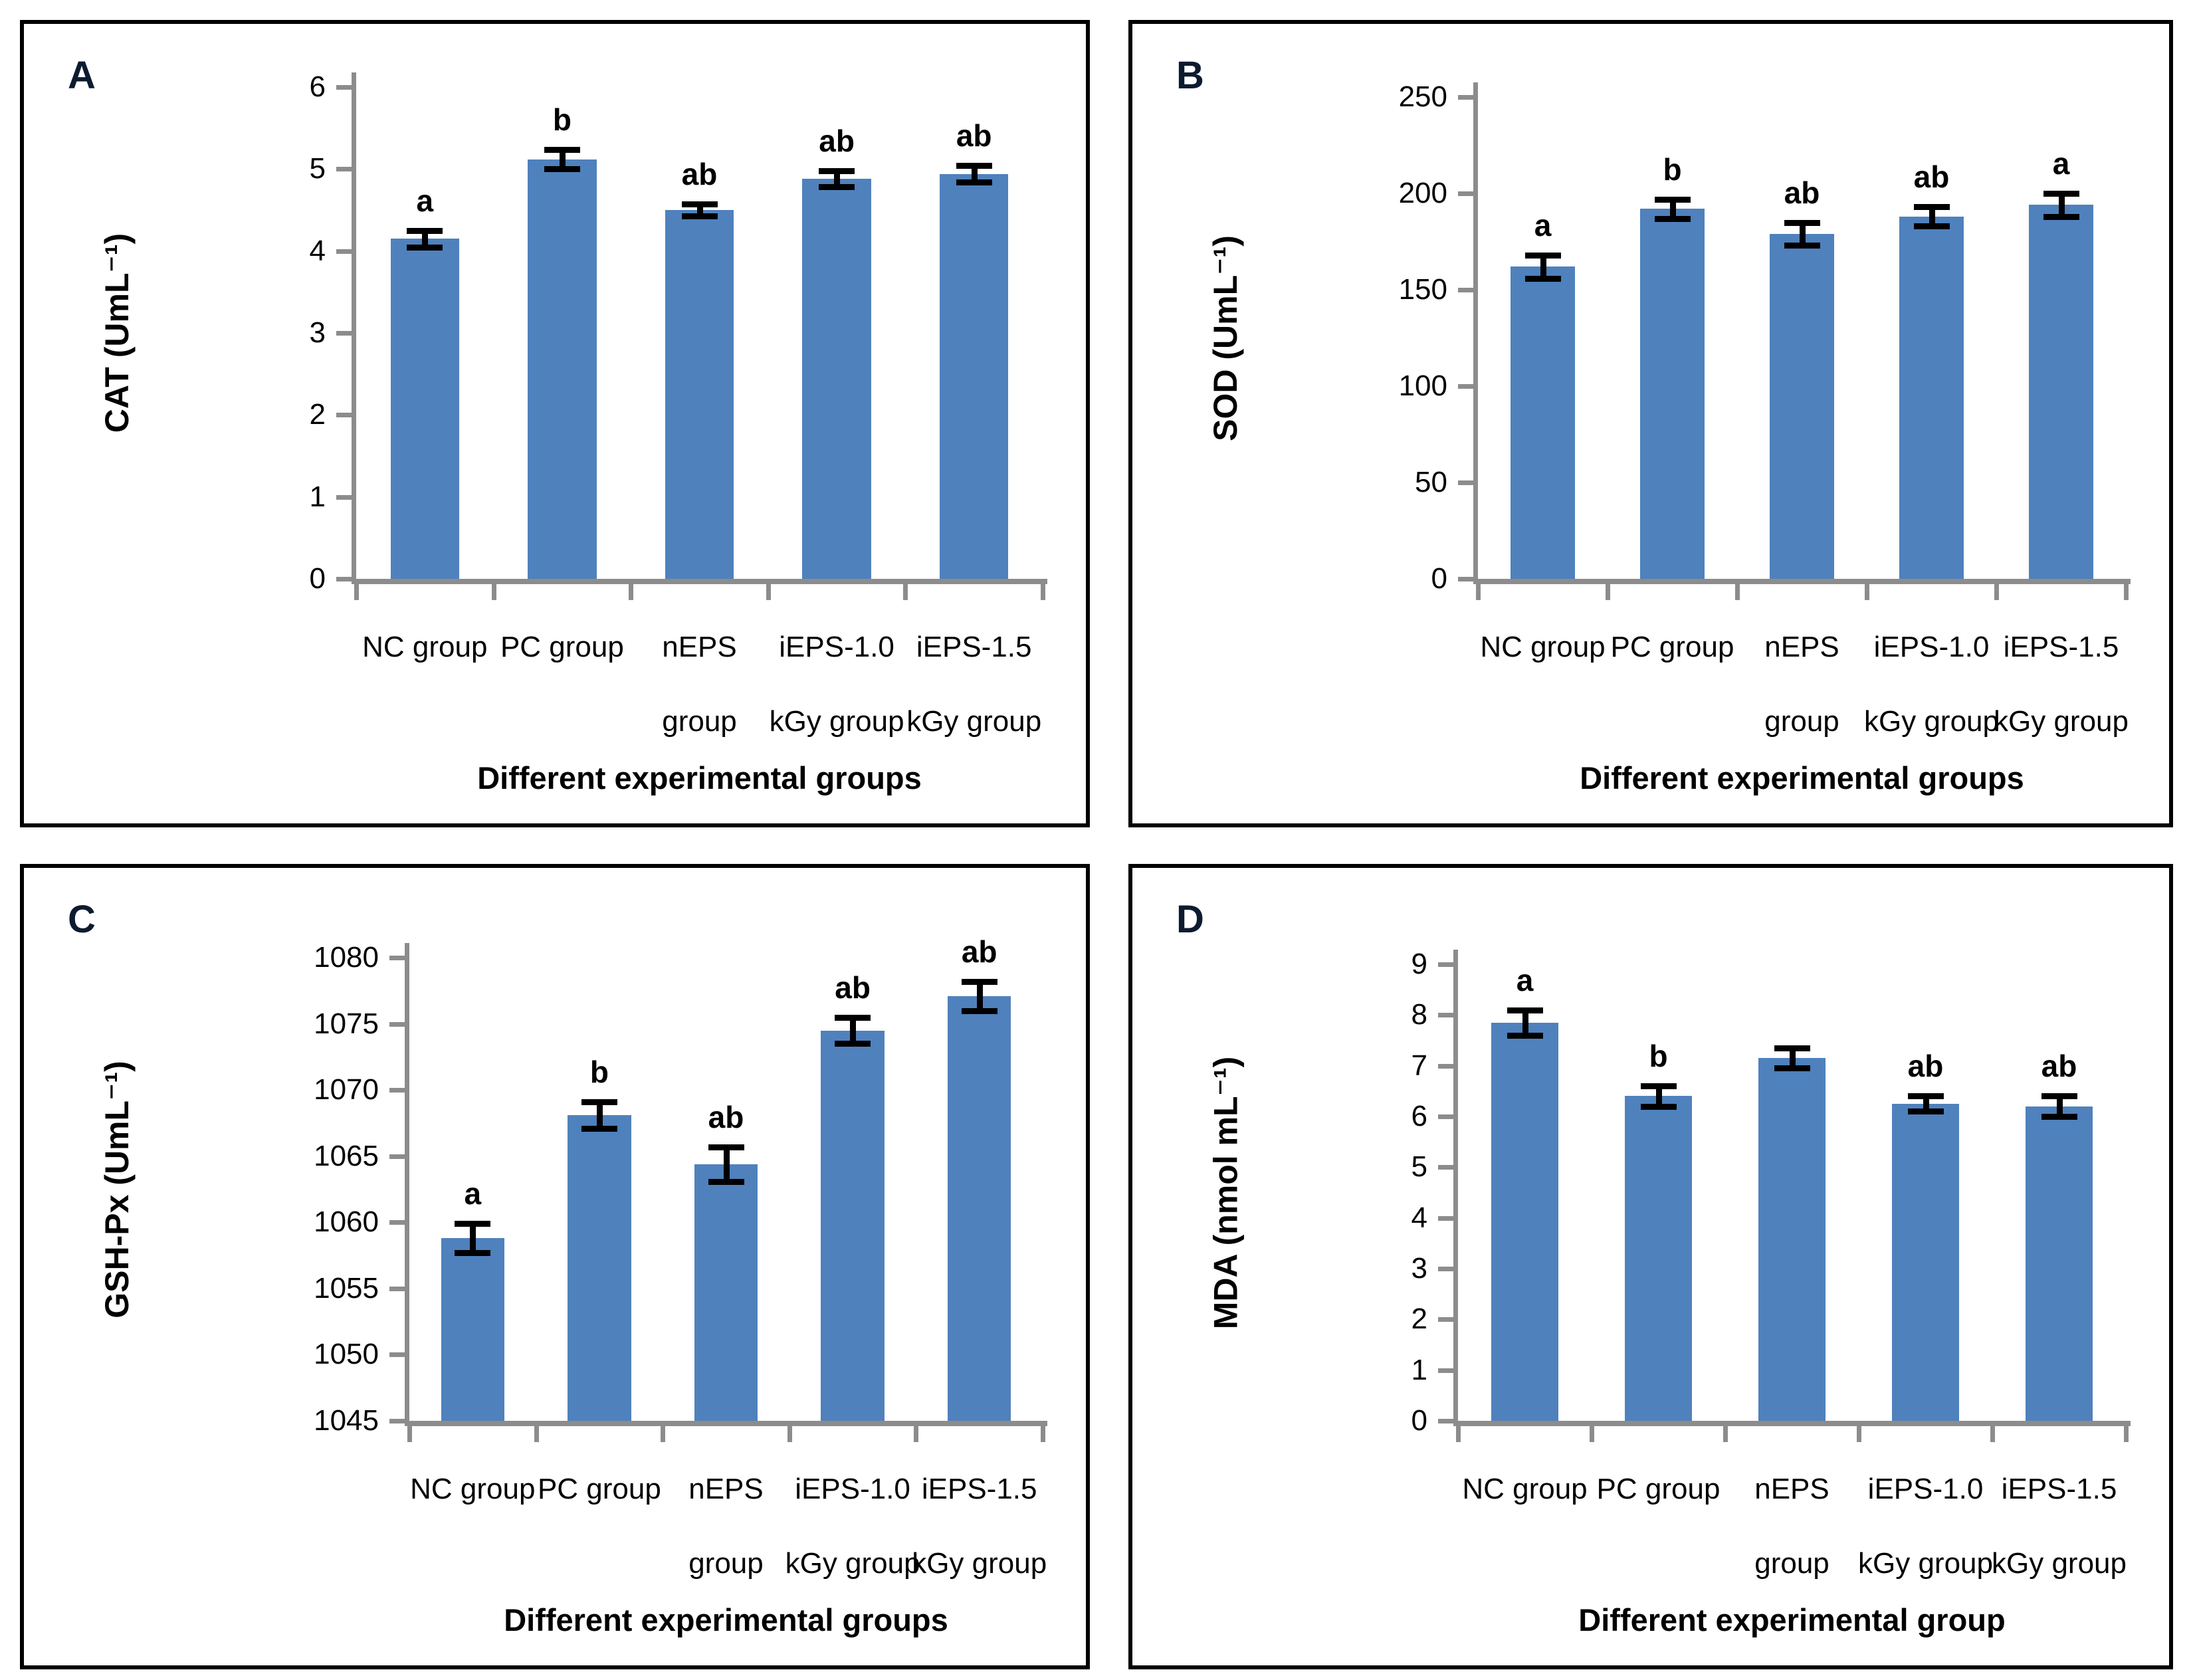  What do you see at coordinates (346, 1222) in the screenshot?
I see `y-tick-label: 1060` at bounding box center [346, 1222].